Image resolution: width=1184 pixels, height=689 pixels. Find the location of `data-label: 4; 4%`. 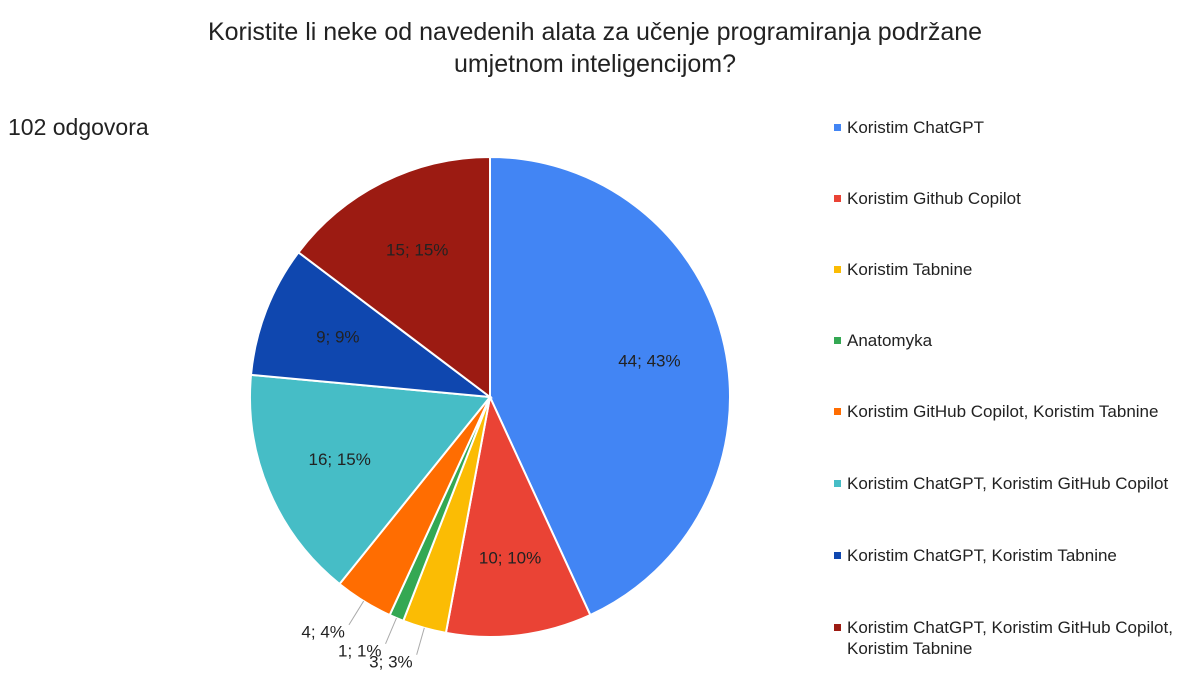

data-label: 4; 4% is located at coordinates (322, 631).